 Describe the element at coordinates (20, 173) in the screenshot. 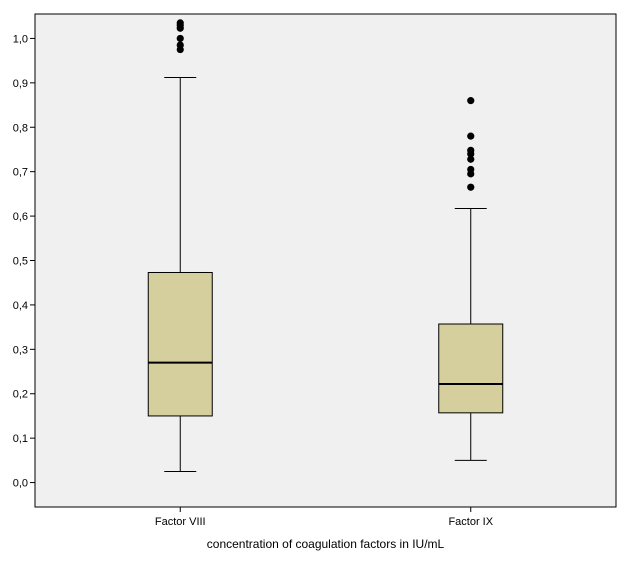

I see `y-tick-label: 0,7` at that location.